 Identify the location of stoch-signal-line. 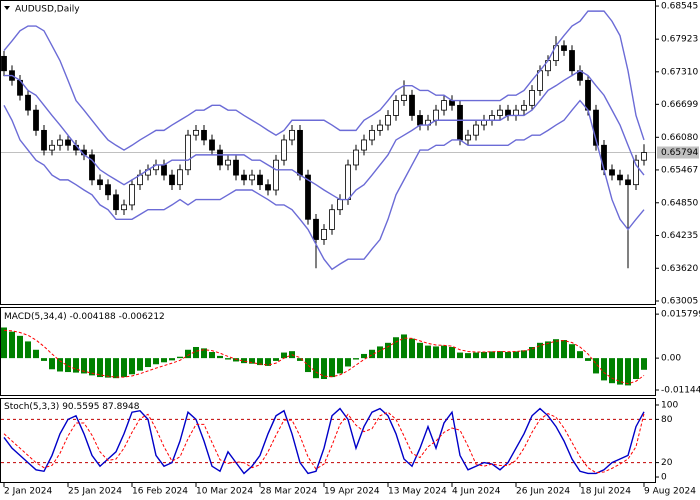
(324, 442).